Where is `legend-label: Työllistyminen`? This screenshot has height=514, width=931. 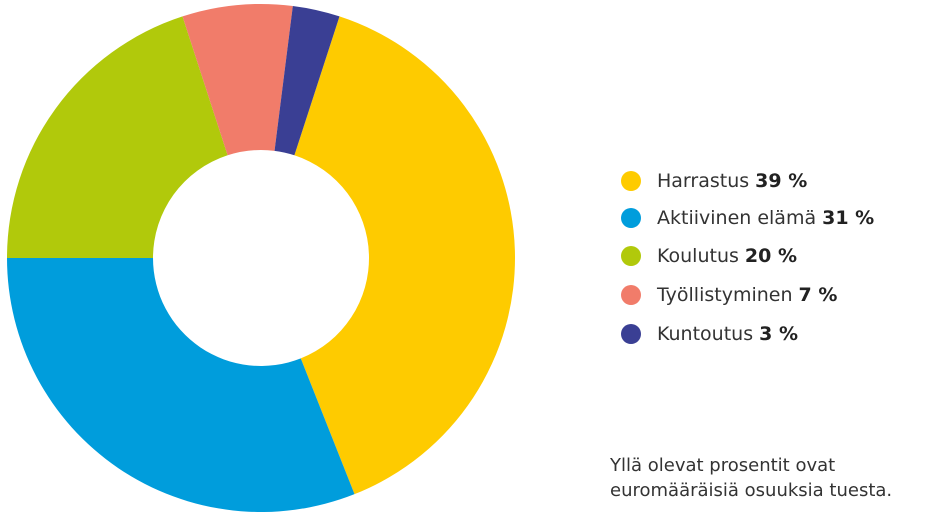 legend-label: Työllistyminen is located at coordinates (724, 295).